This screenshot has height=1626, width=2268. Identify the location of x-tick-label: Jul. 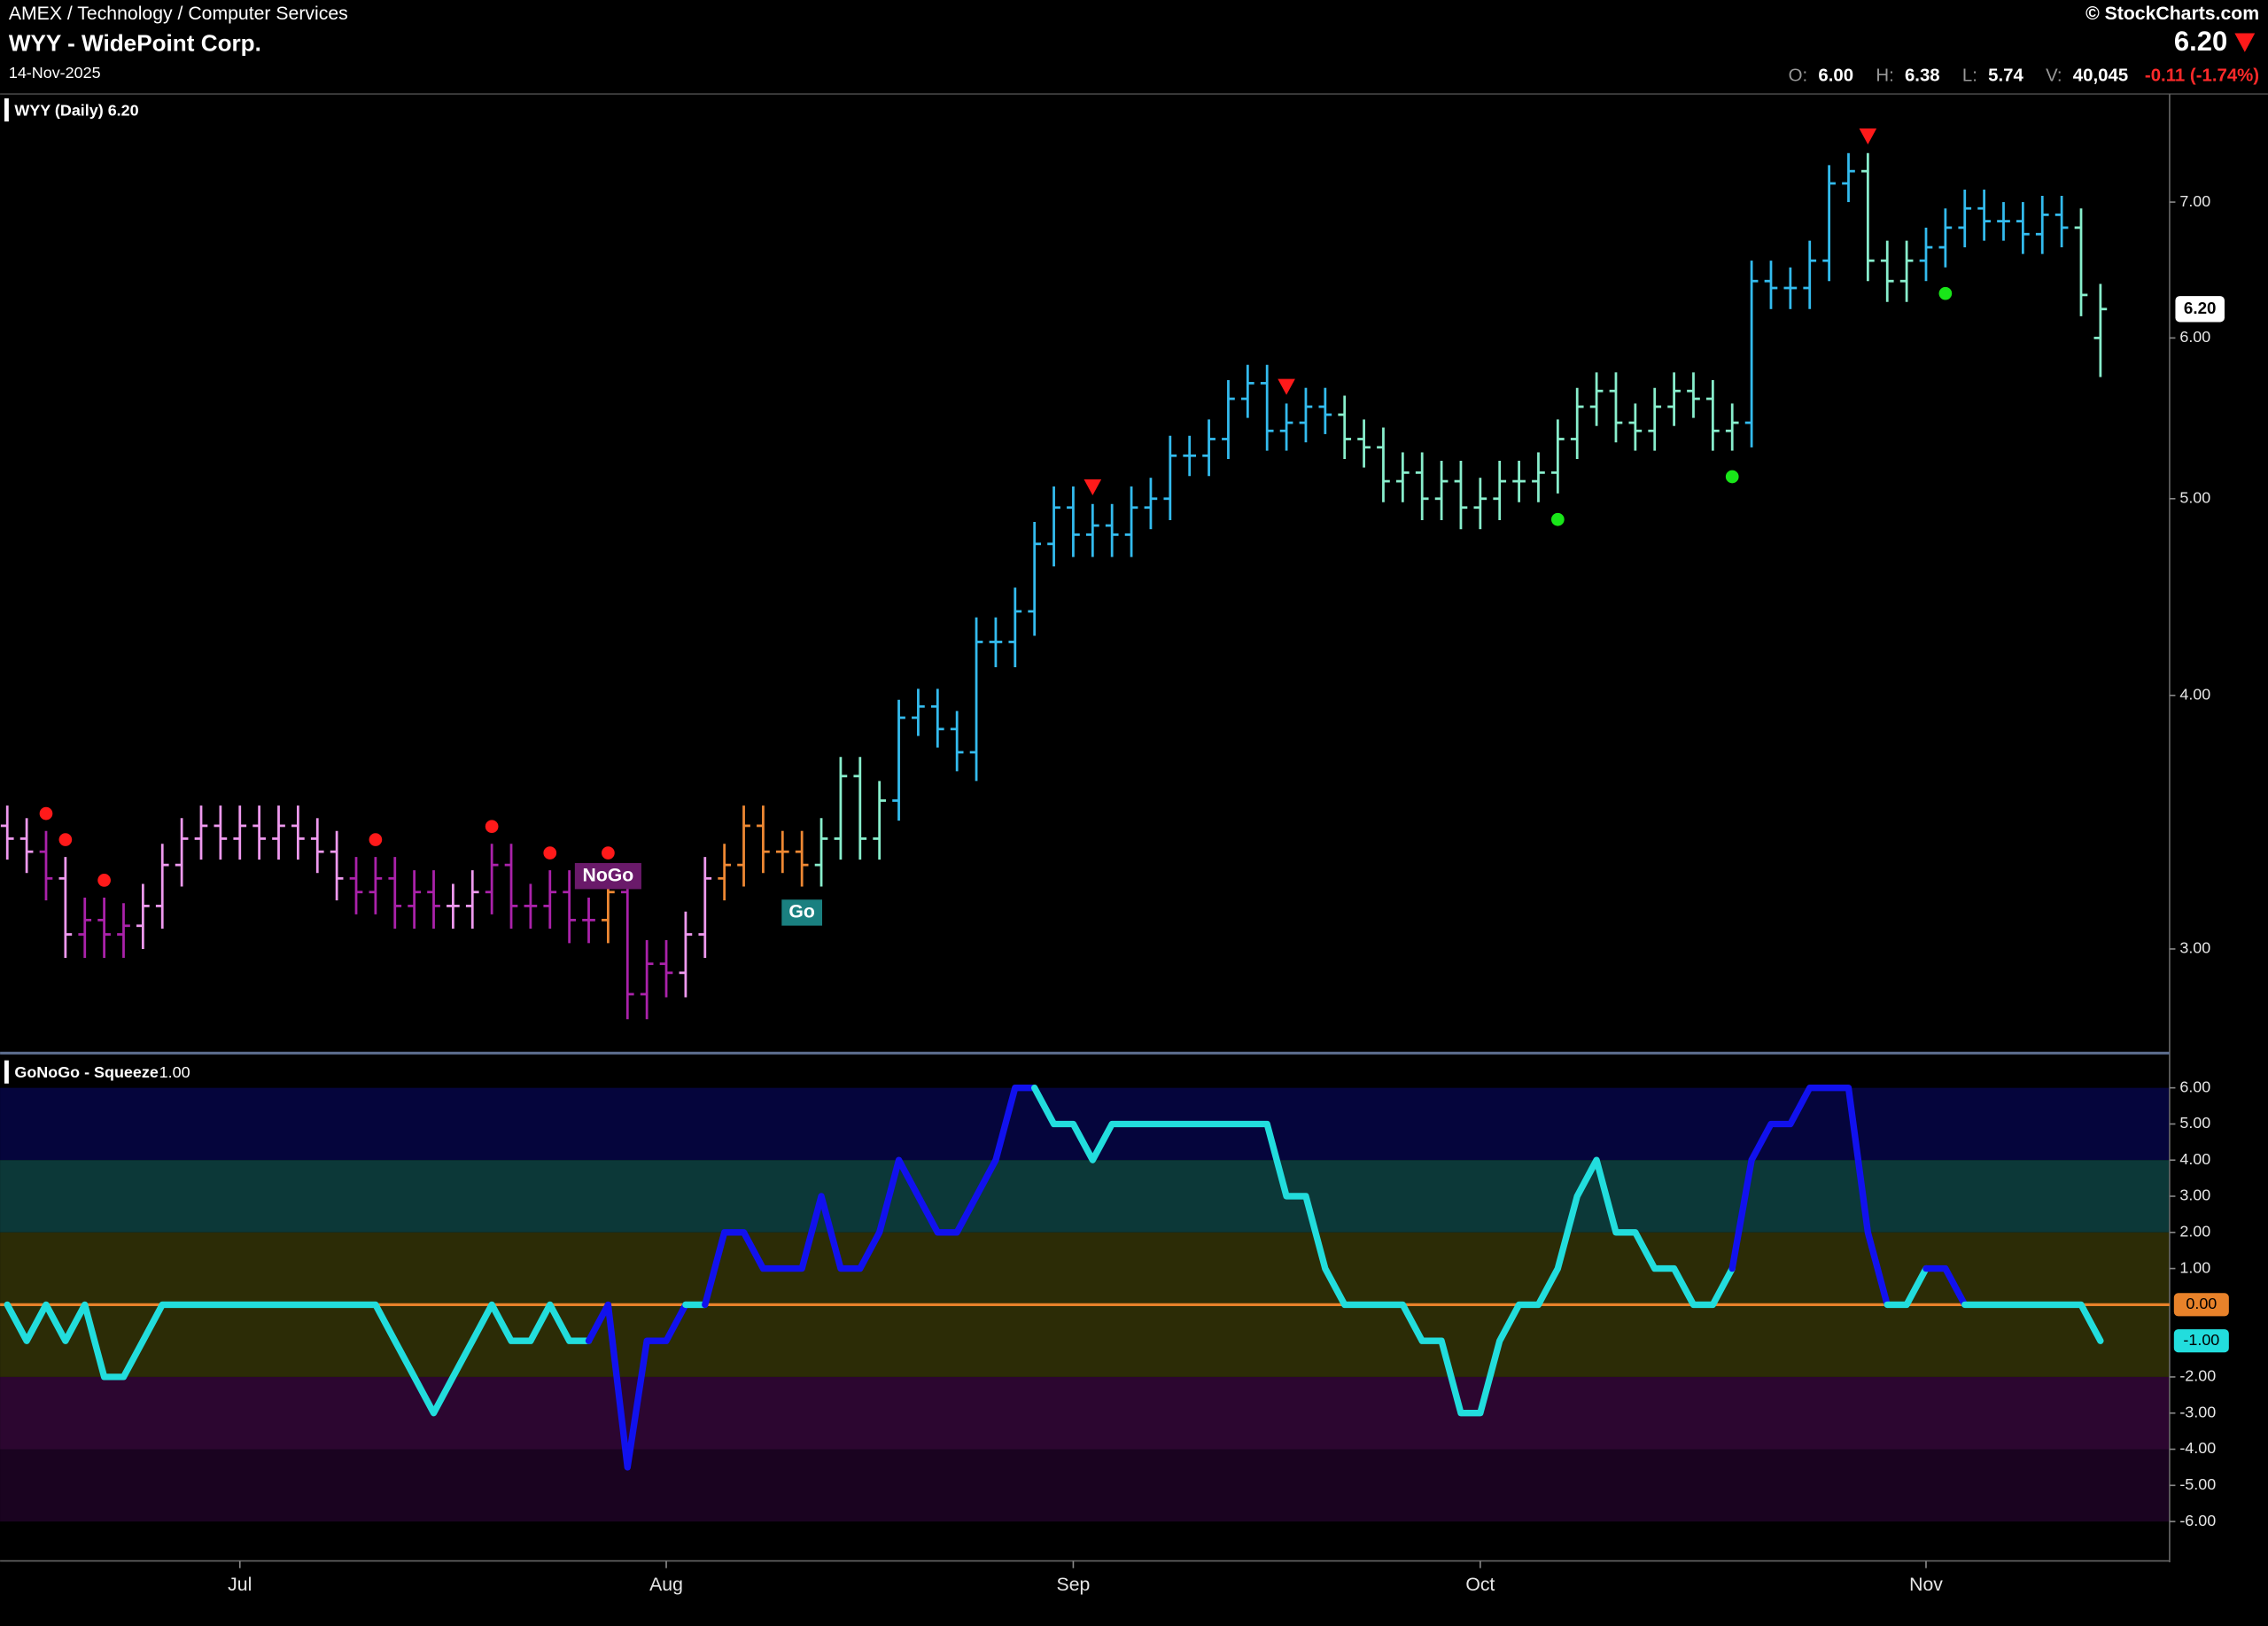
(240, 1585).